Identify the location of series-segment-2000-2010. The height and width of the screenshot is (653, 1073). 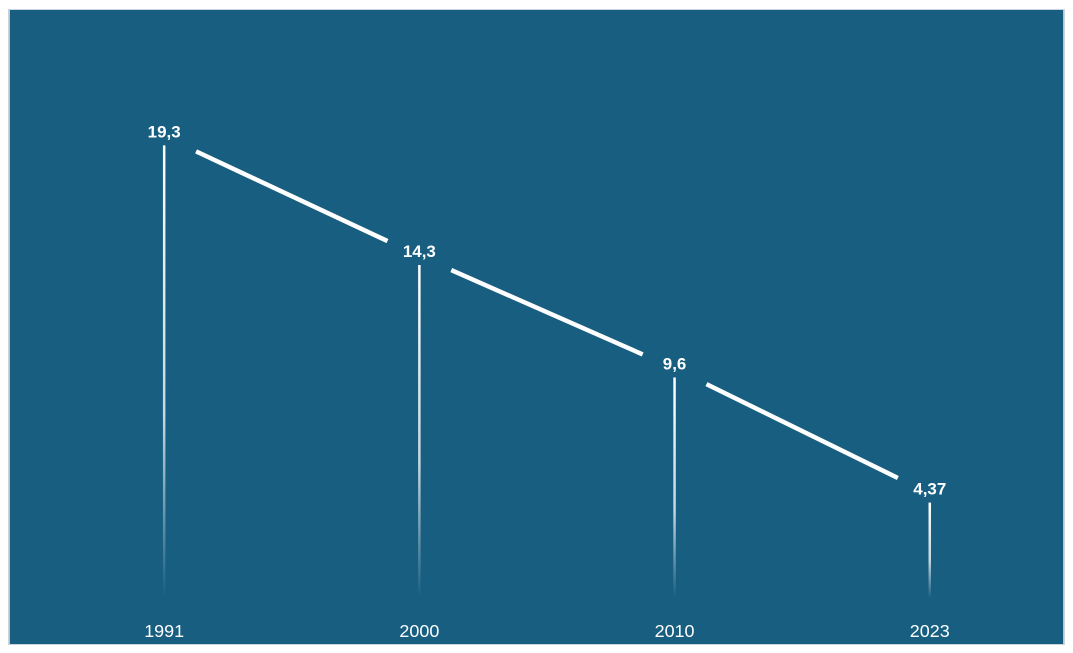
(547, 312).